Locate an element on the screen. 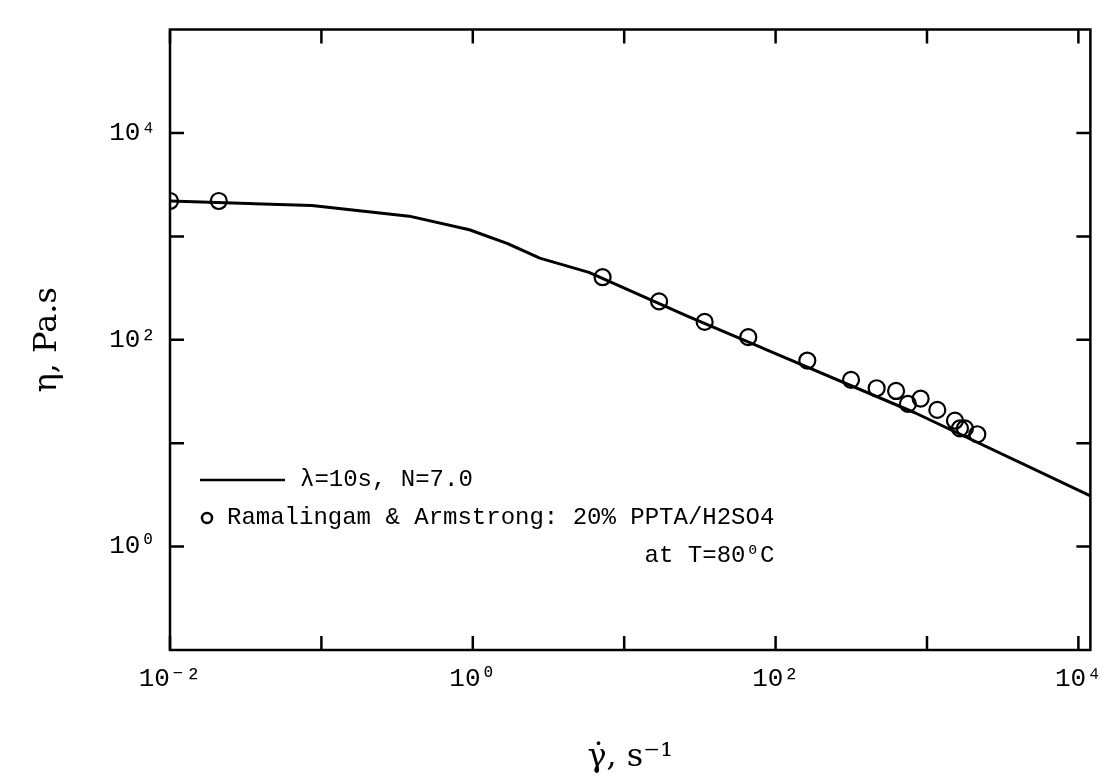 The image size is (1116, 781). y-tick-label: 10⁴ is located at coordinates (132, 132).